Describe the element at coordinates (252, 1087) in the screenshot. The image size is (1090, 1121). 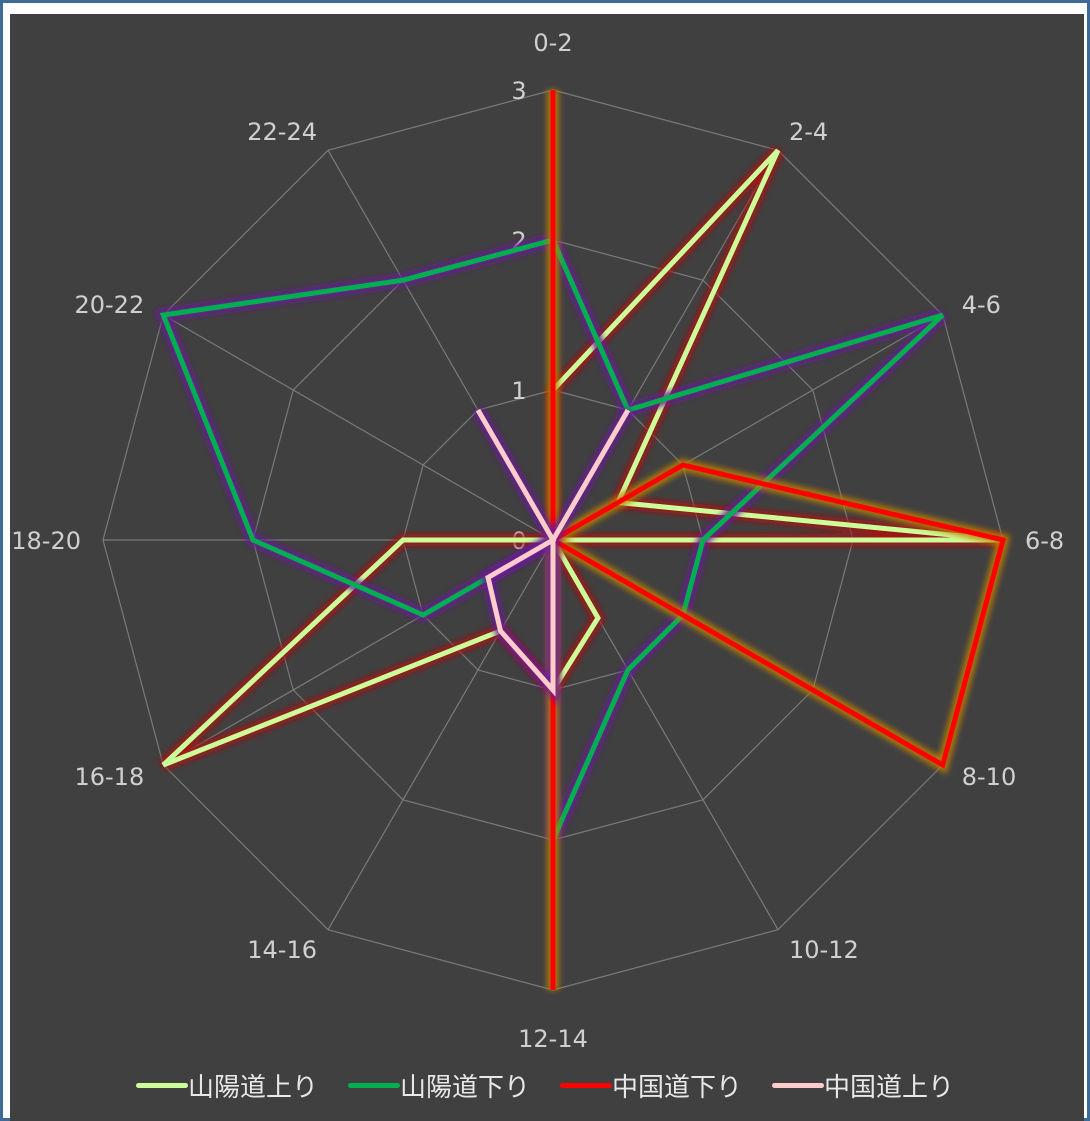
I see `legend-label: 山陽道上り` at that location.